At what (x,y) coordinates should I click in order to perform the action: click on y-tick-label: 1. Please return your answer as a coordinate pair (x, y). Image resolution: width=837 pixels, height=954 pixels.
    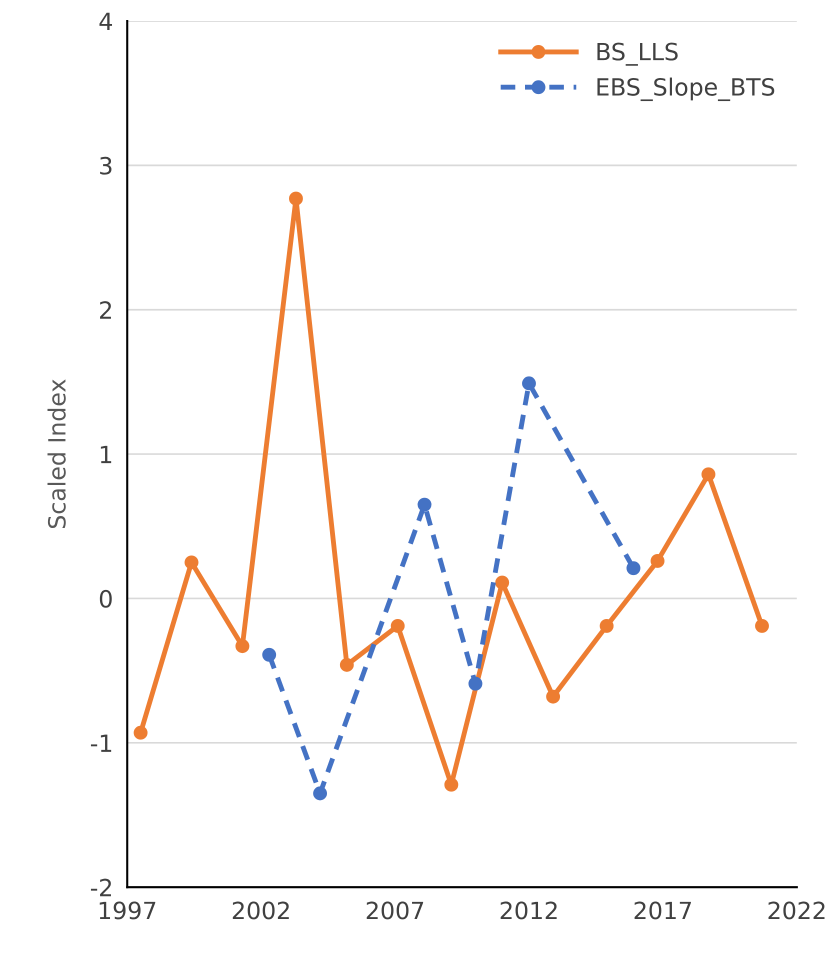
    Looking at the image, I should click on (106, 455).